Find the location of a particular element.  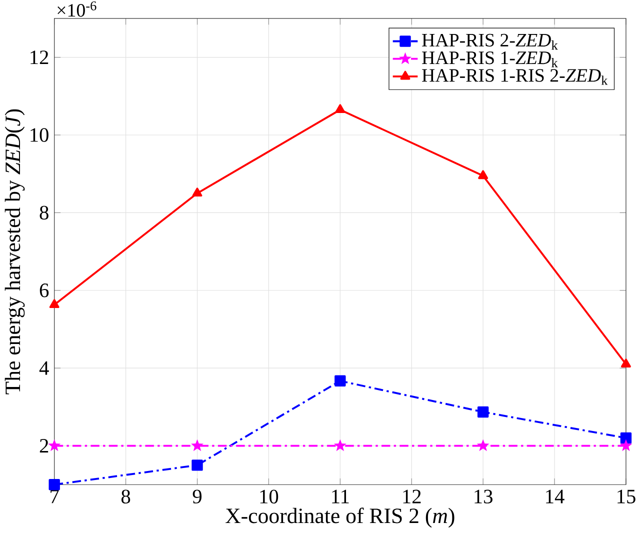

x-tick-label: 10 is located at coordinates (269, 497).